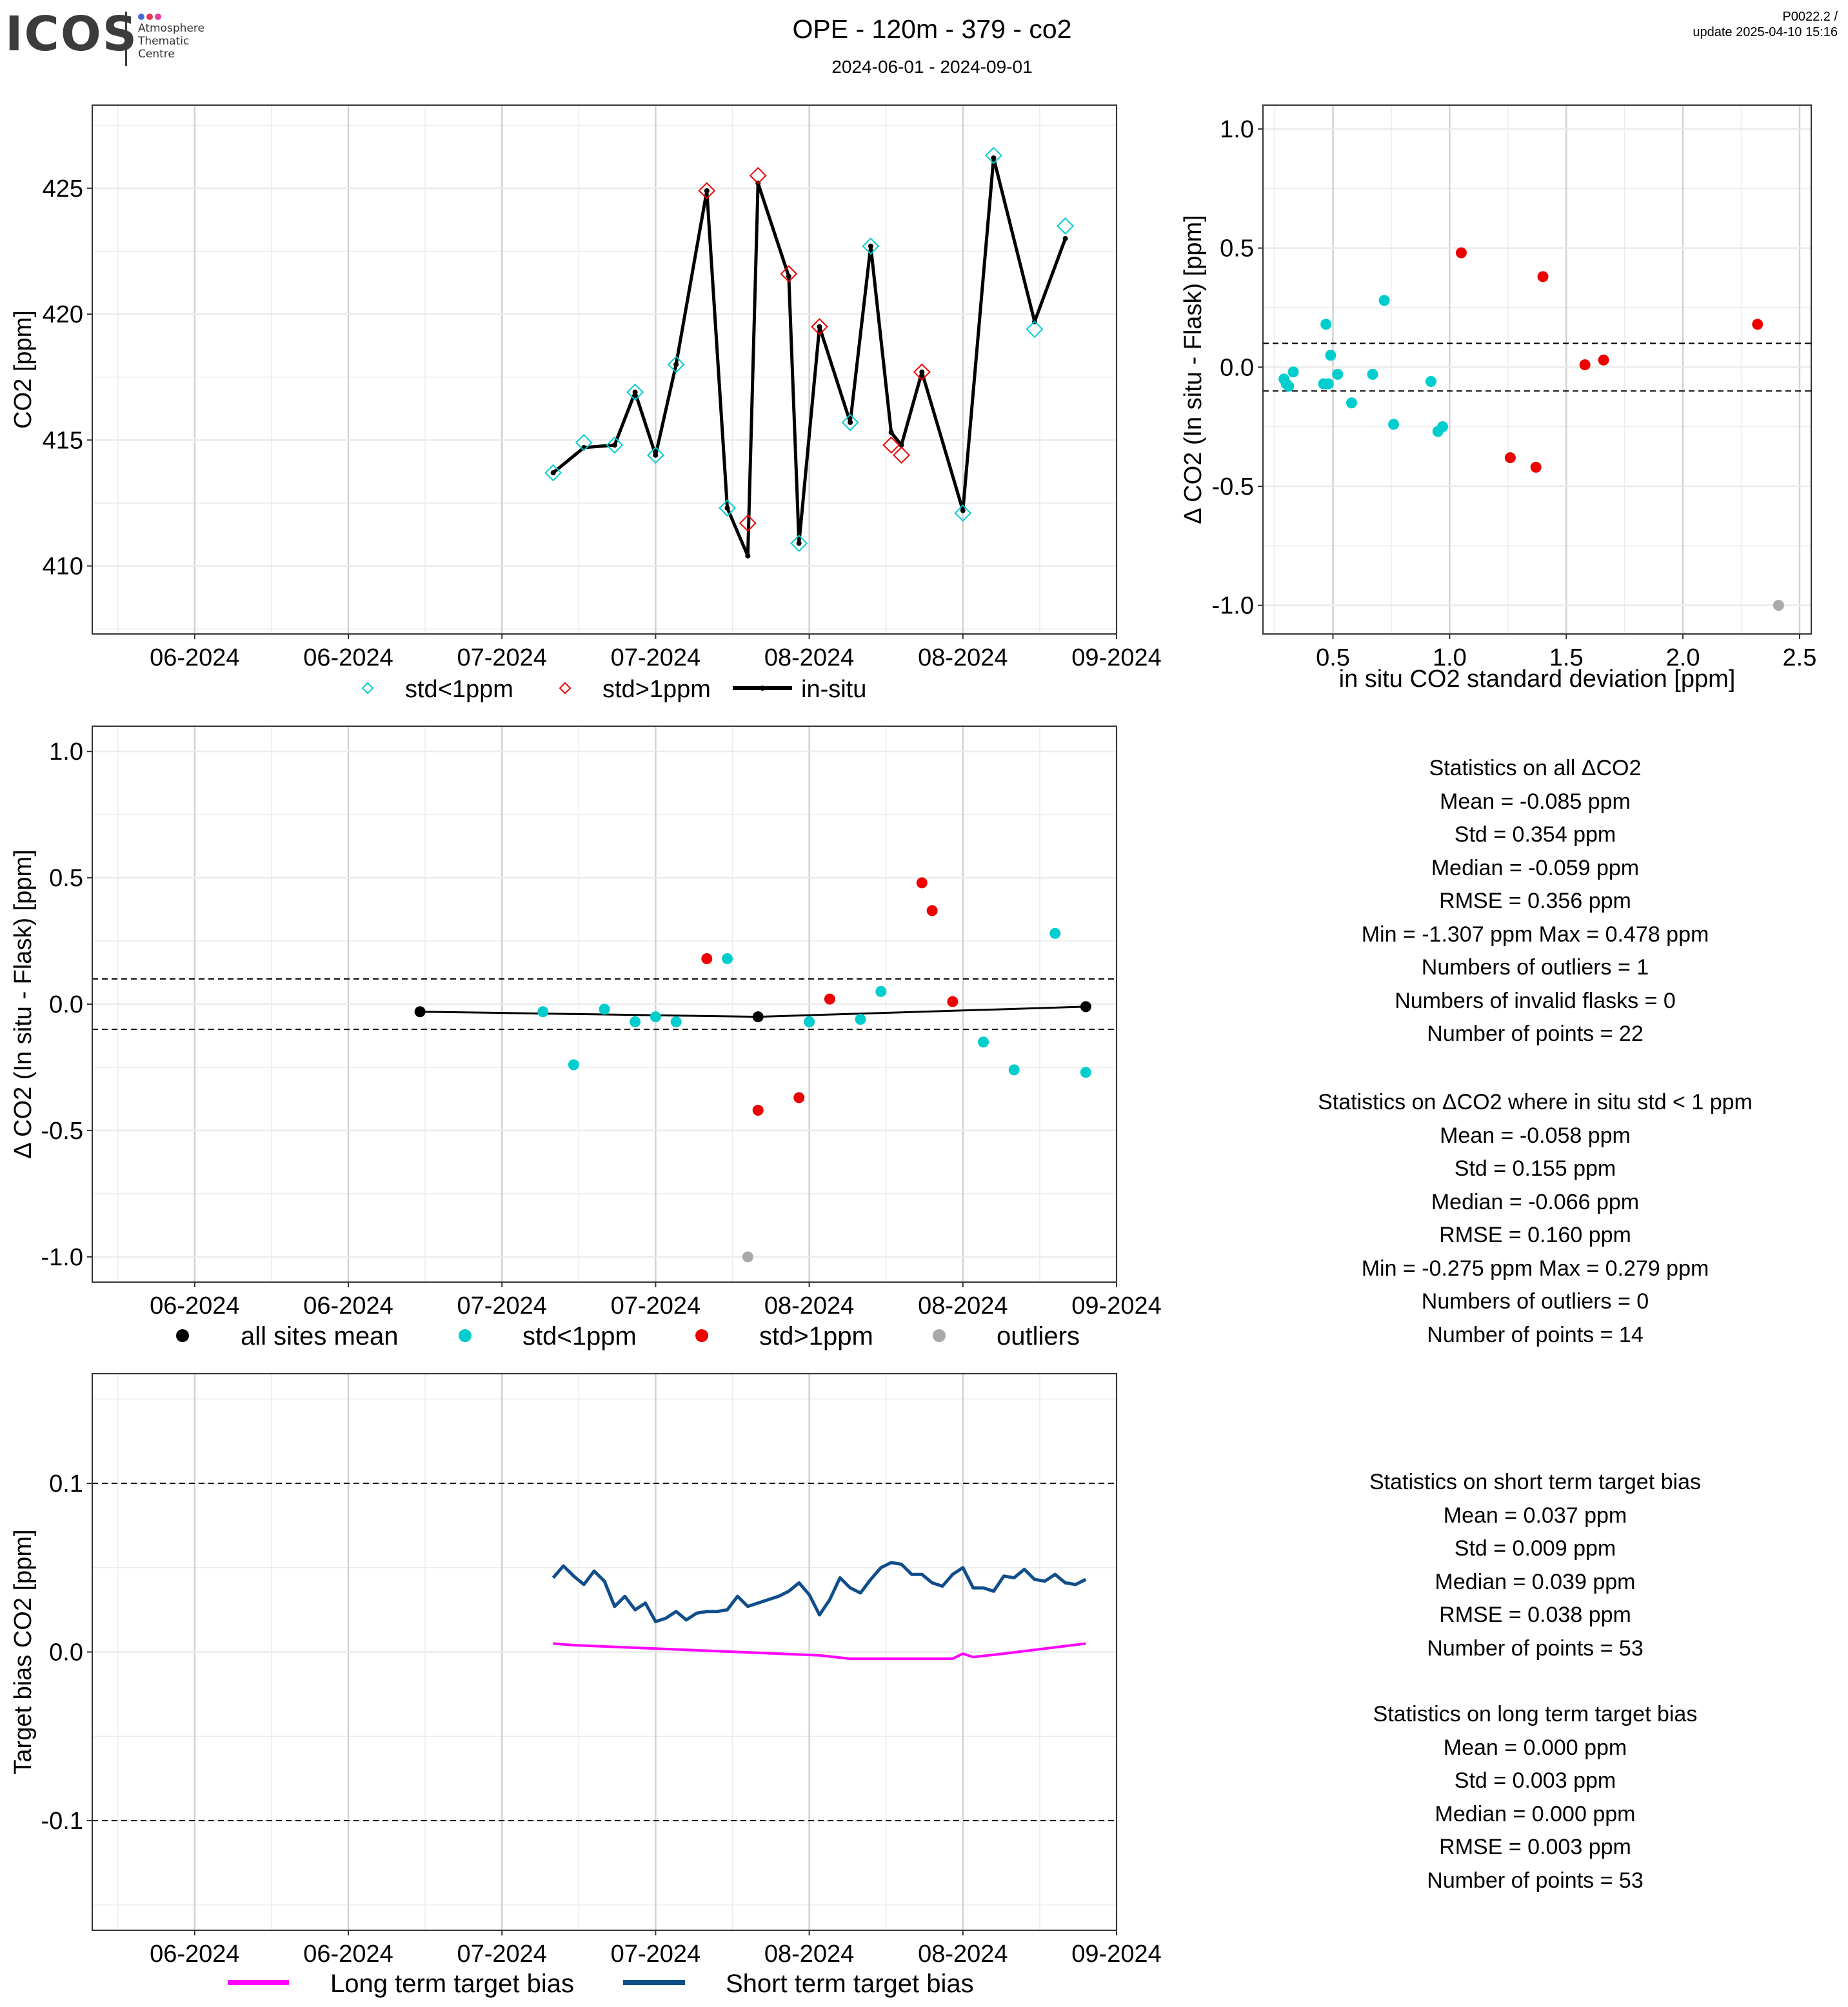 The height and width of the screenshot is (2007, 1848). What do you see at coordinates (1535, 1515) in the screenshot?
I see `stats-line: Mean = 0.037 ppm` at bounding box center [1535, 1515].